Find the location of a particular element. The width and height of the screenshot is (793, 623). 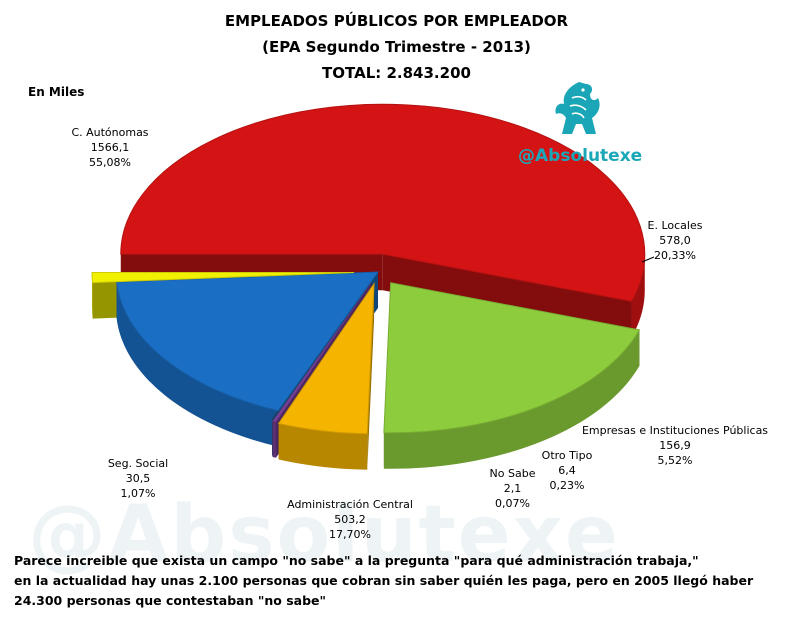

pie-slice-e-locales is located at coordinates (512, 358).